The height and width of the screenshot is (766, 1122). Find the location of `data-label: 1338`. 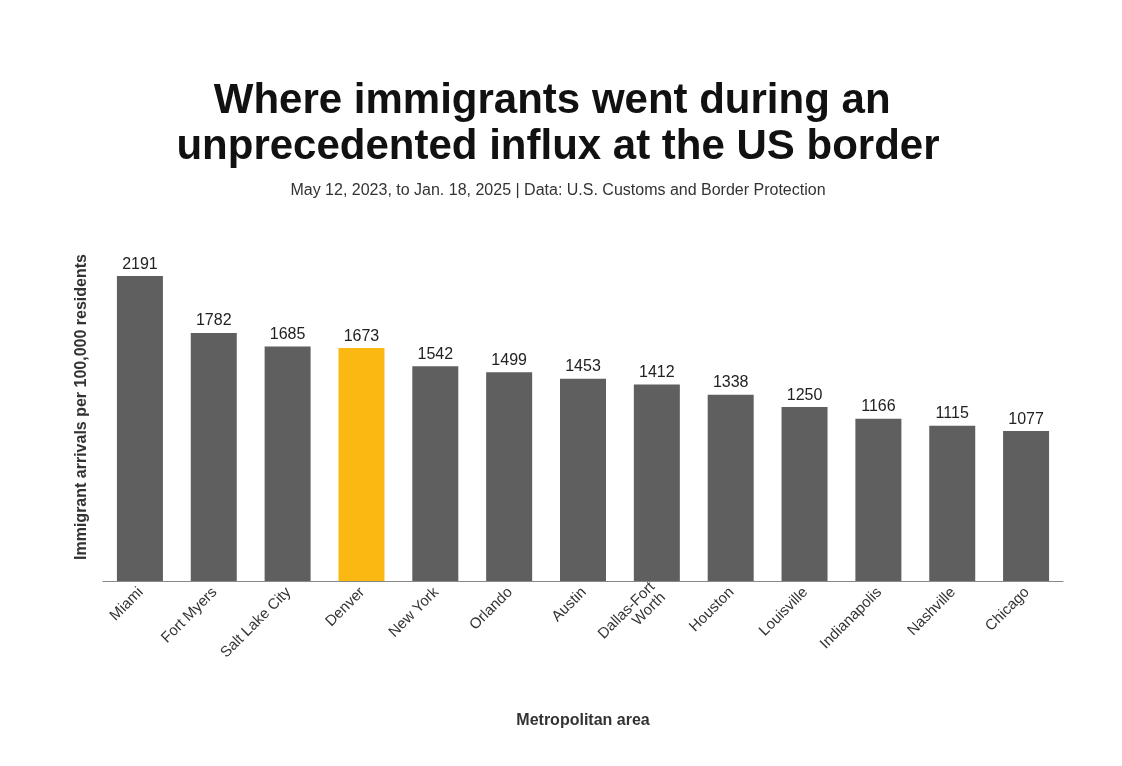

data-label: 1338 is located at coordinates (730, 382).